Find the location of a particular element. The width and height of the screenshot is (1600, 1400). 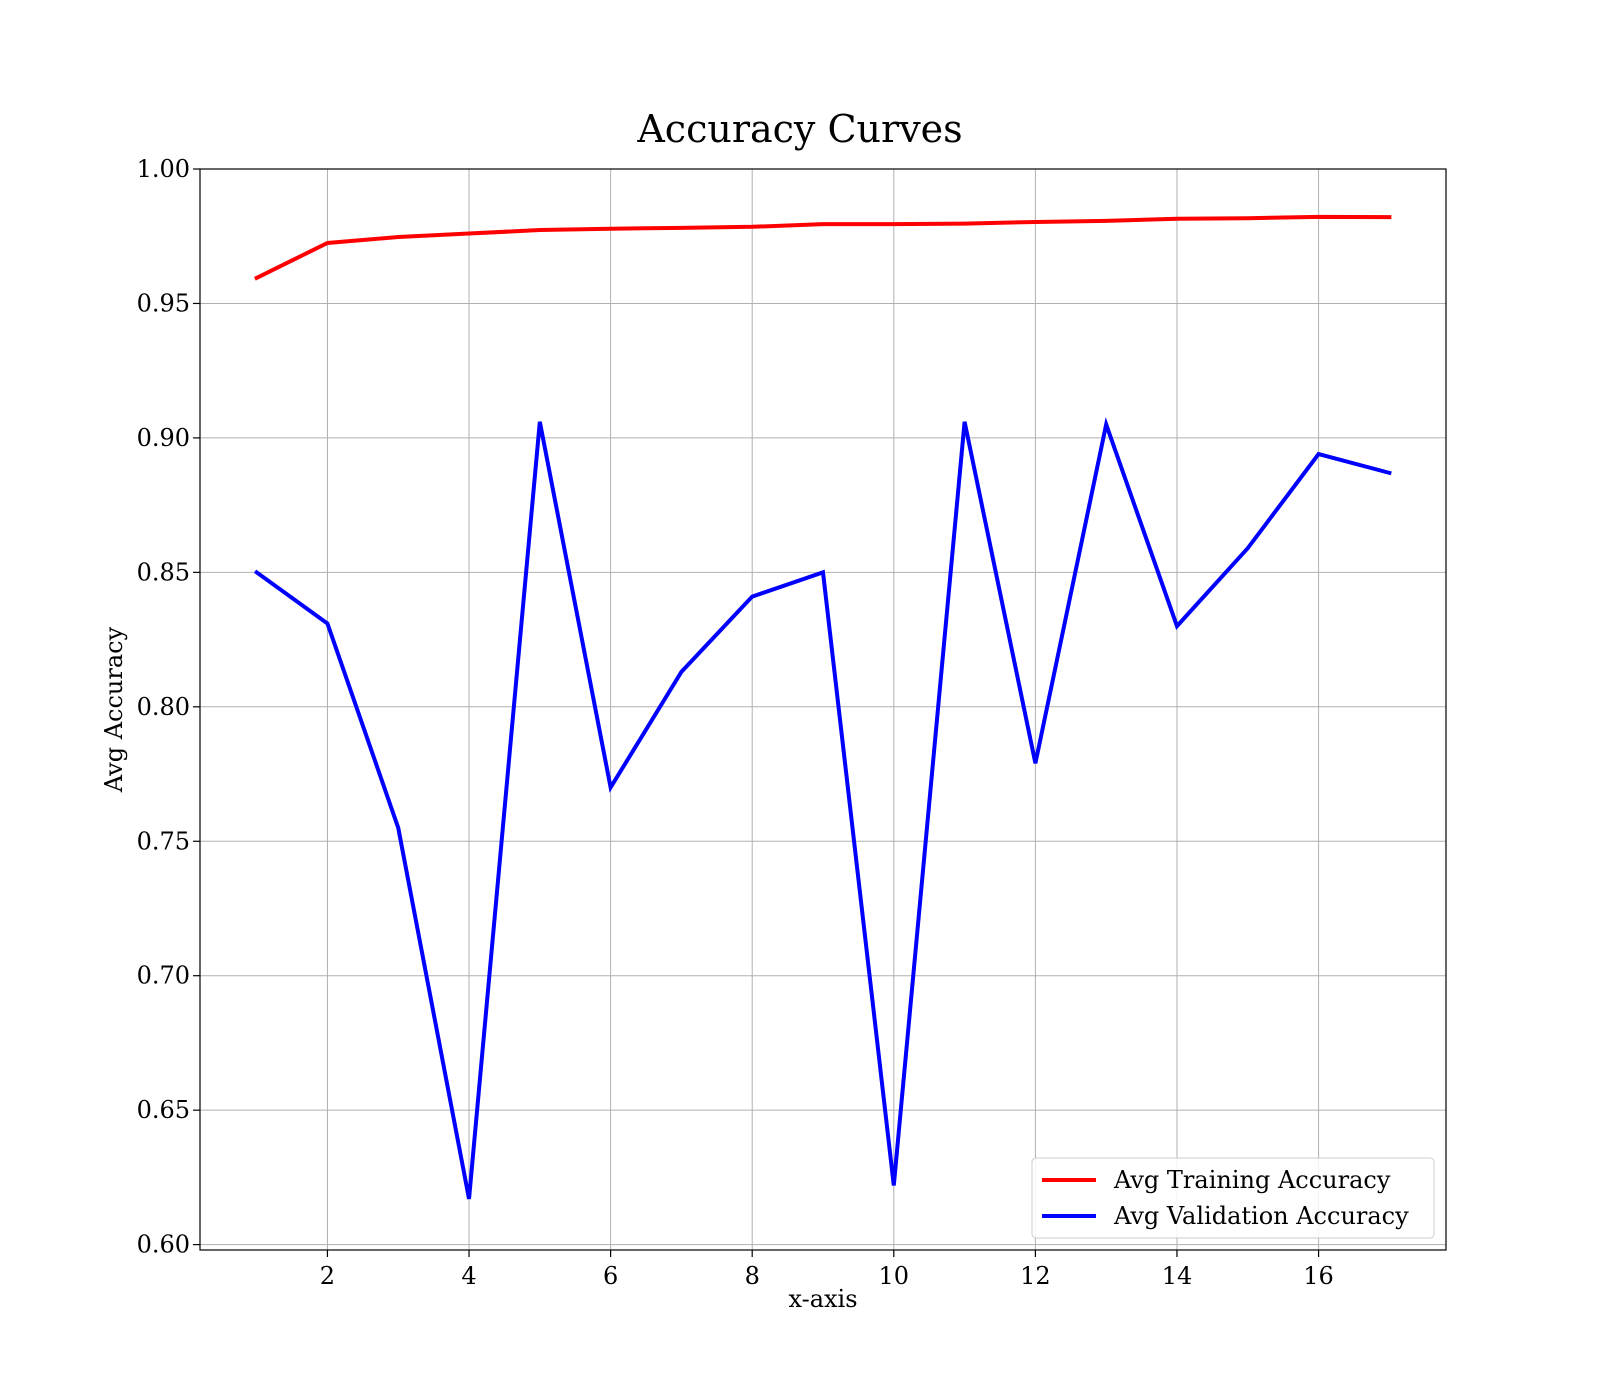

x-tick-label: 8 is located at coordinates (752, 1276).